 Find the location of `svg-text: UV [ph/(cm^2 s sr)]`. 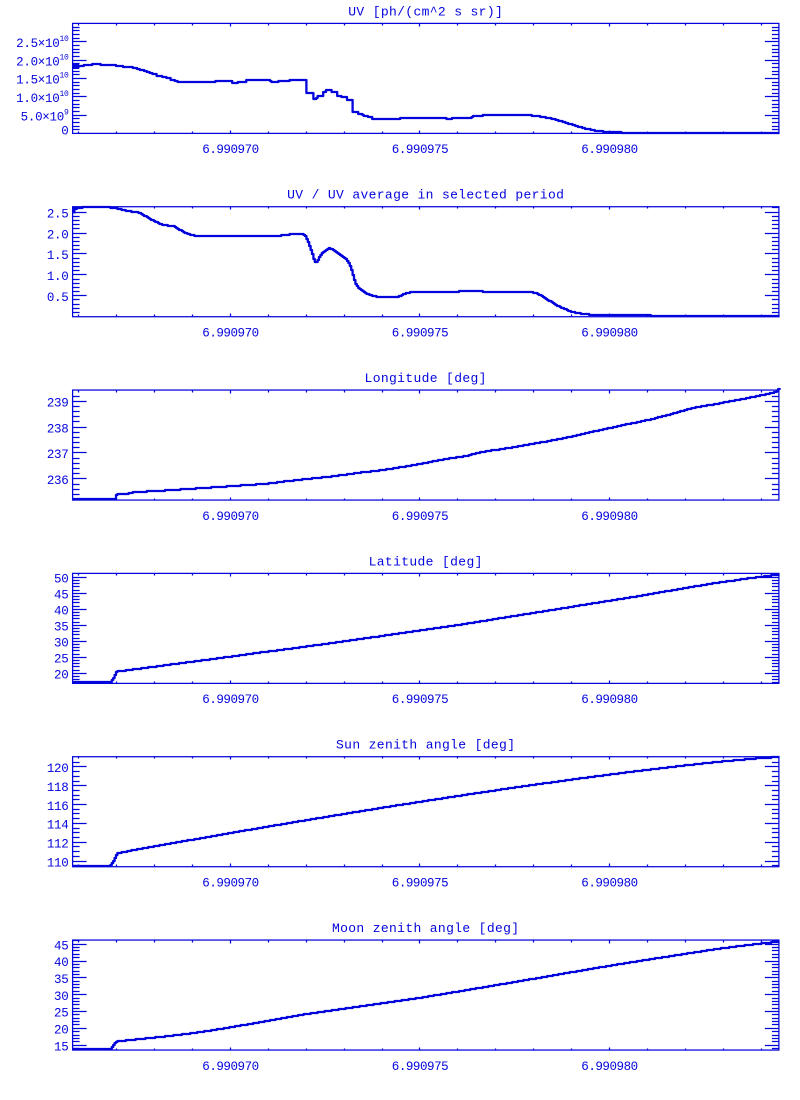

svg-text: UV [ph/(cm^2 s sr)] is located at coordinates (425, 11).